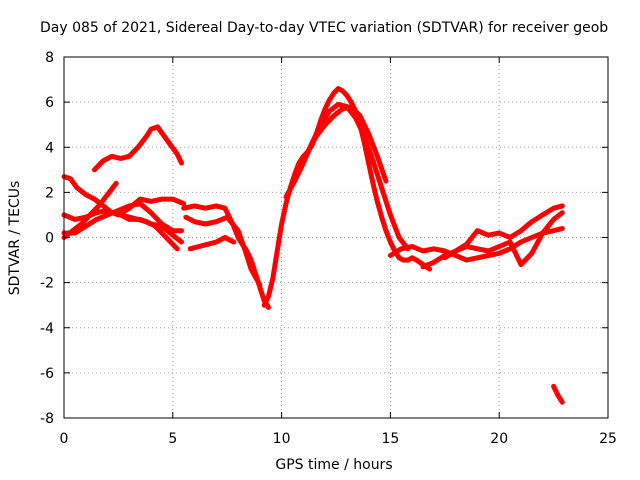  I want to click on y-tick-label: -4, so click(47, 329).